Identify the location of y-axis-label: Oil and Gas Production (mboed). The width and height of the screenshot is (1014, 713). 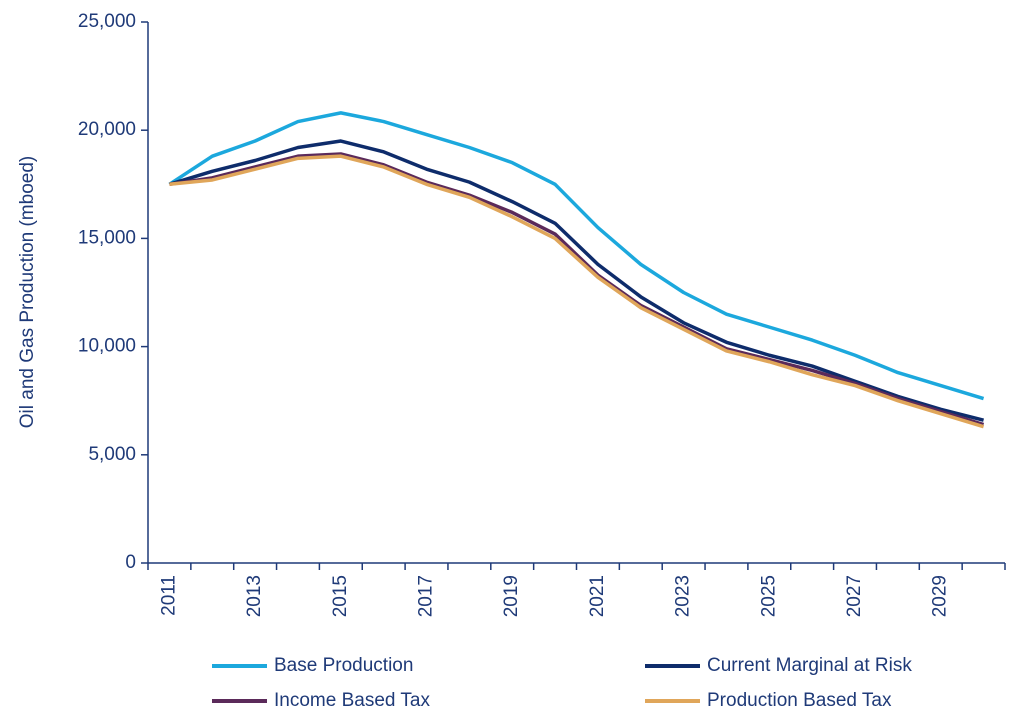
(27, 292).